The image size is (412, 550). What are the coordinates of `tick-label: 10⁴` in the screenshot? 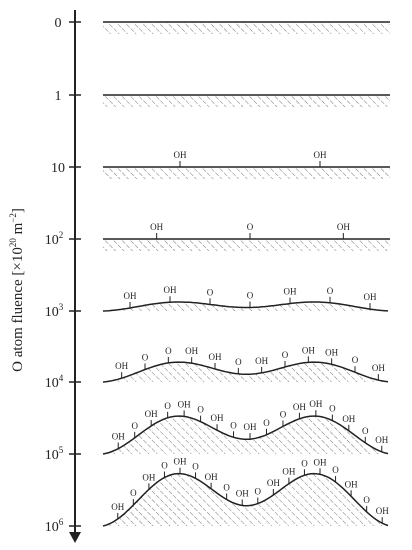 It's located at (54, 382).